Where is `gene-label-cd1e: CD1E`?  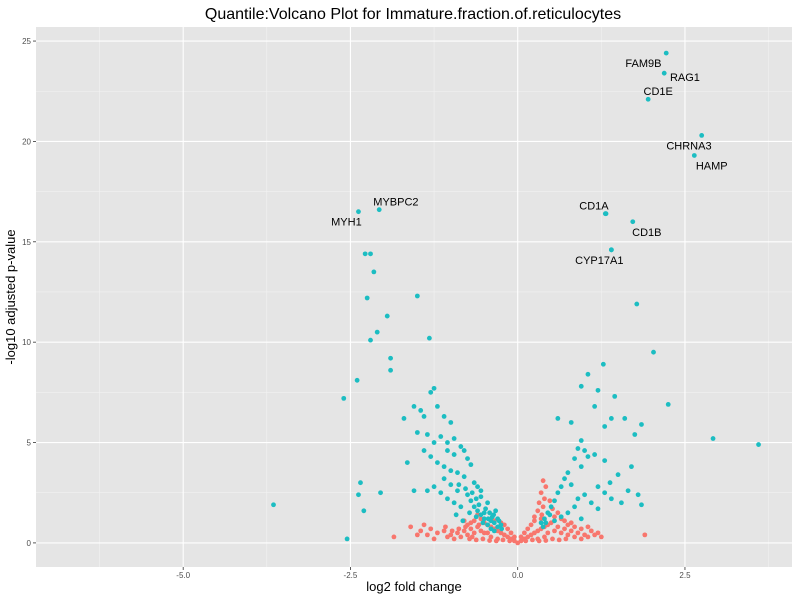
gene-label-cd1e: CD1E is located at coordinates (658, 92).